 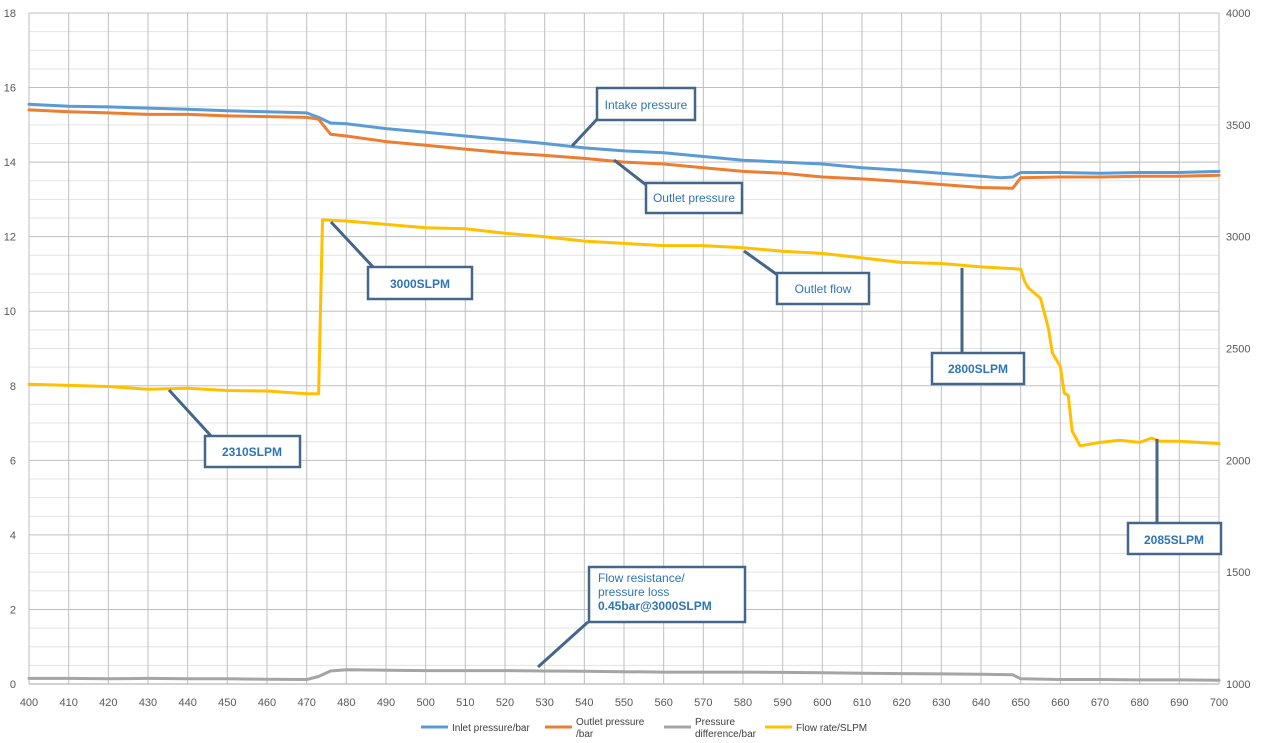 What do you see at coordinates (862, 703) in the screenshot?
I see `x-tick-label: 610` at bounding box center [862, 703].